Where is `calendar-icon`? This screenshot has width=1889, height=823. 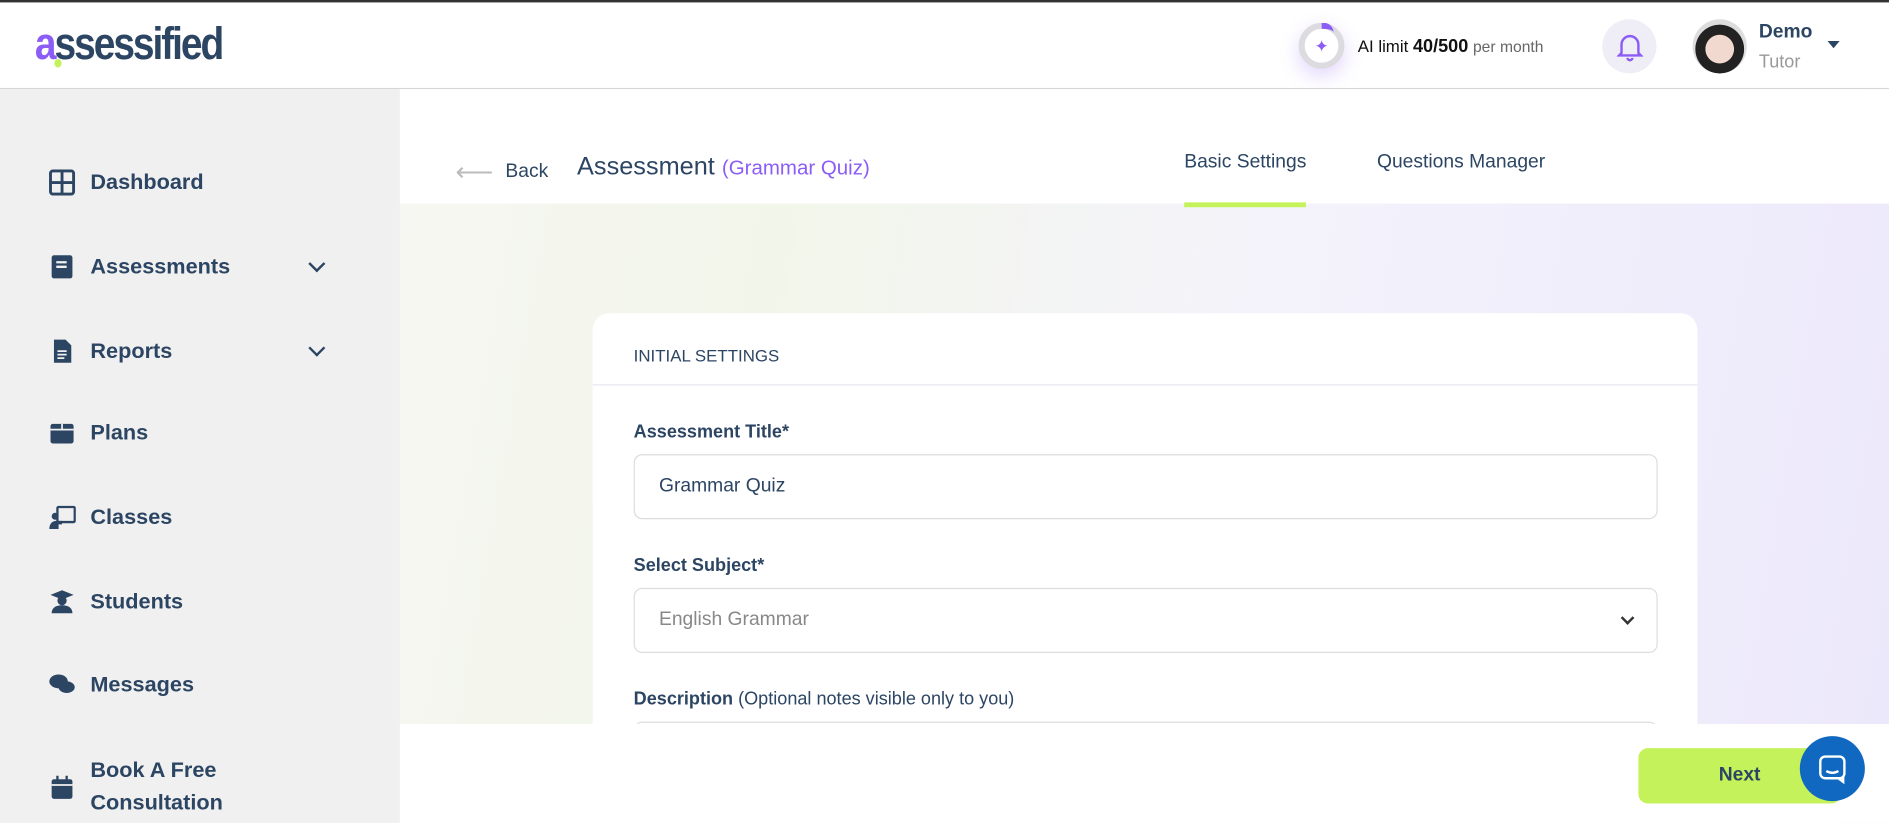 calendar-icon is located at coordinates (62, 787).